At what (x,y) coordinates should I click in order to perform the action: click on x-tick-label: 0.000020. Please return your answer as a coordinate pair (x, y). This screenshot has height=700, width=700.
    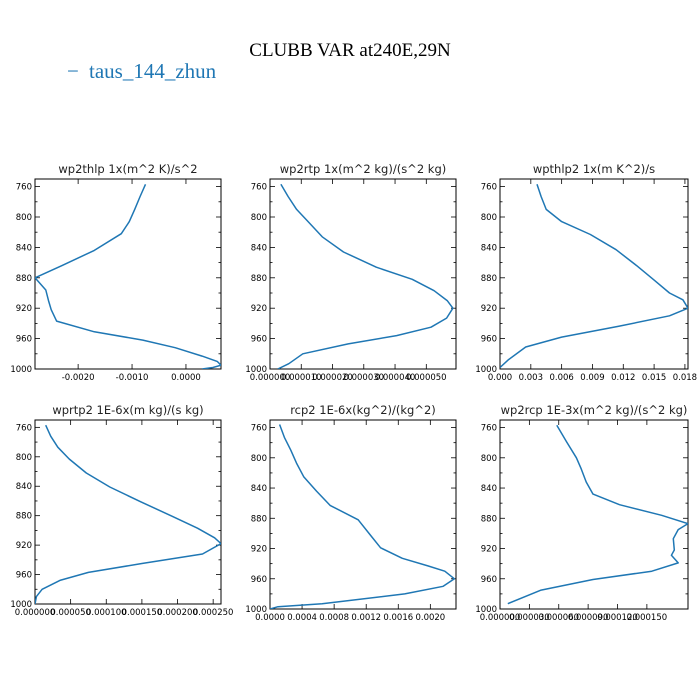
    Looking at the image, I should click on (332, 378).